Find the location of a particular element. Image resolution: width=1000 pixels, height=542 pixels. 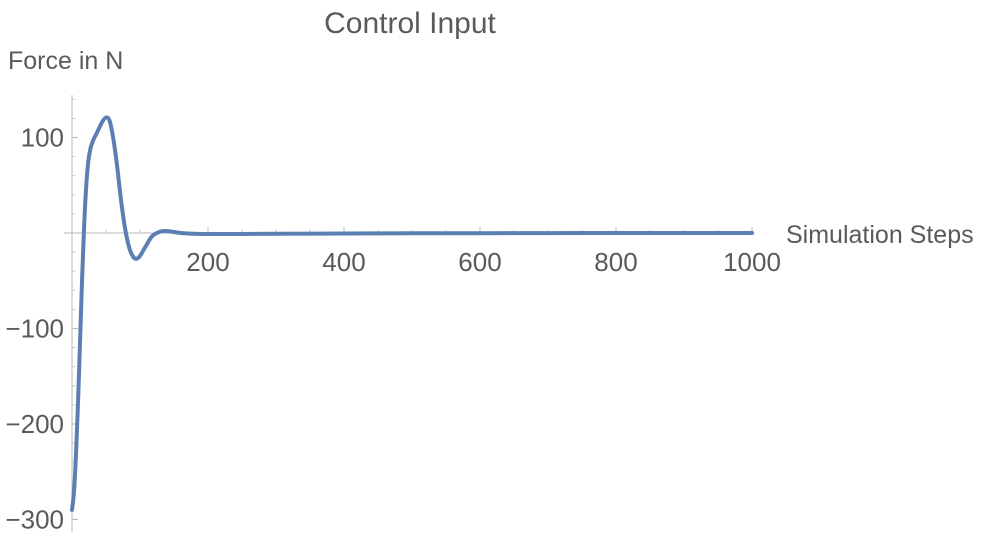

y-tick-label: −300 is located at coordinates (34, 520).